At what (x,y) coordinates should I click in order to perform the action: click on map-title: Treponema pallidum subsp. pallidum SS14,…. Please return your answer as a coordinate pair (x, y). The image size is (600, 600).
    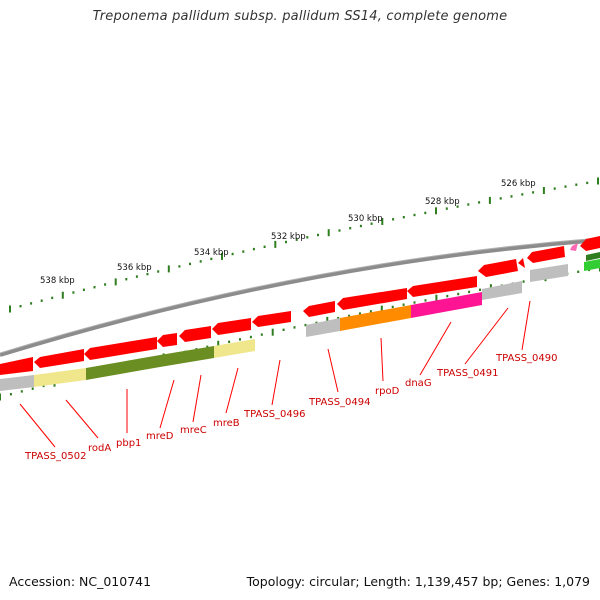
    Looking at the image, I should click on (300, 16).